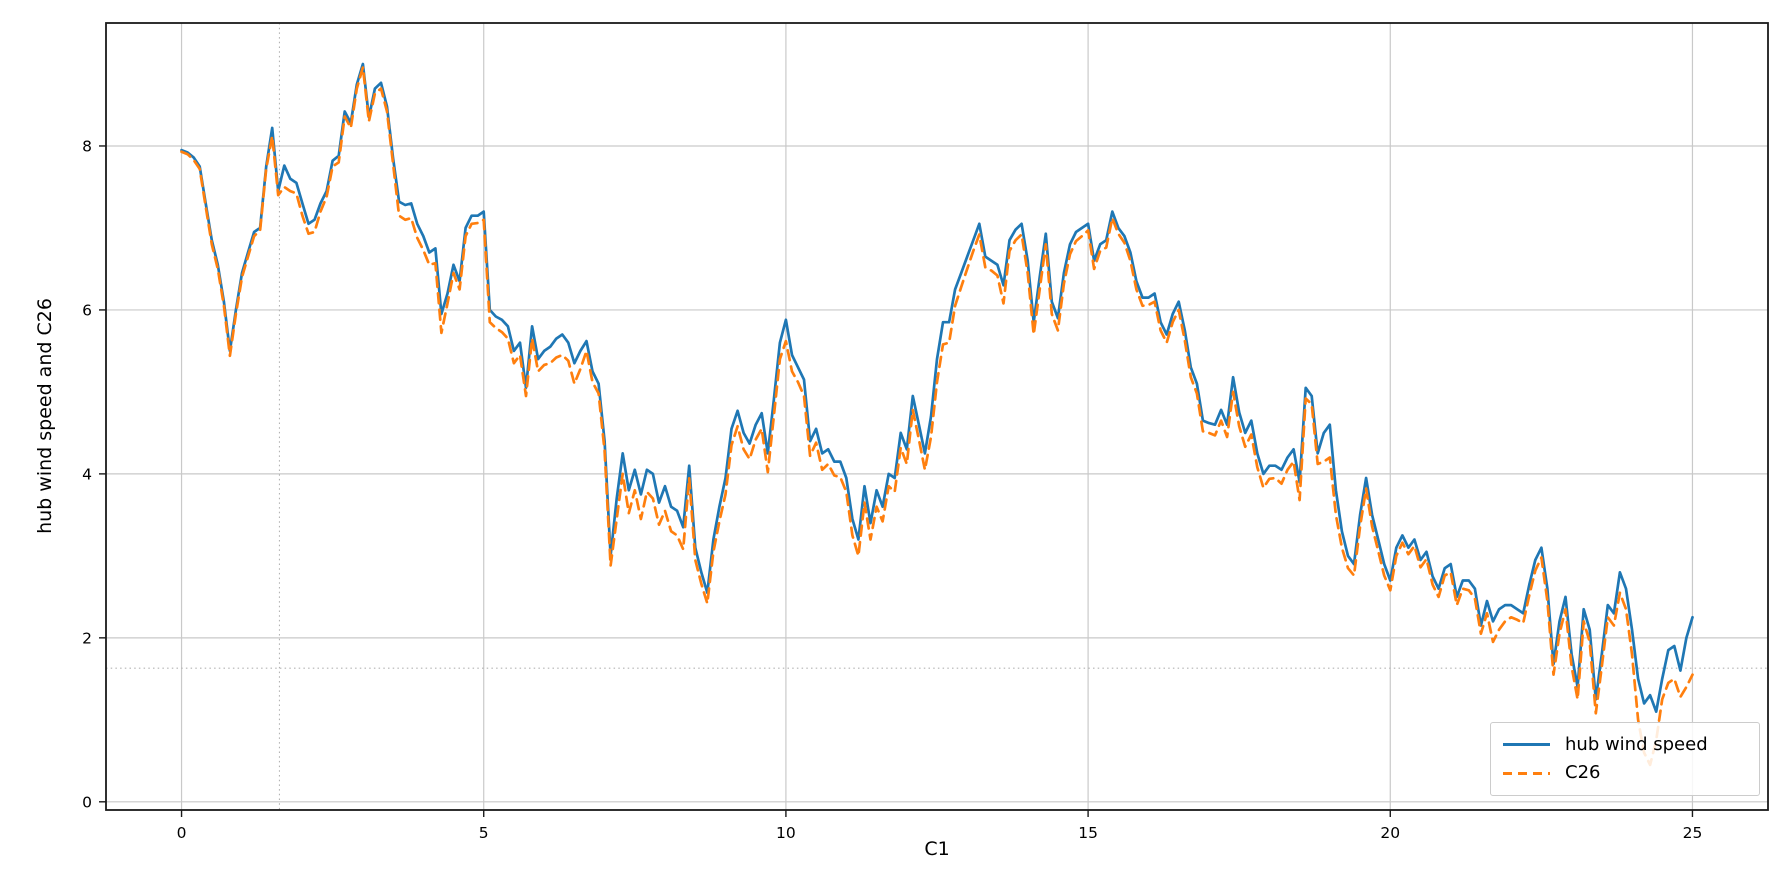  Describe the element at coordinates (1583, 773) in the screenshot. I see `legend-label: C26` at that location.